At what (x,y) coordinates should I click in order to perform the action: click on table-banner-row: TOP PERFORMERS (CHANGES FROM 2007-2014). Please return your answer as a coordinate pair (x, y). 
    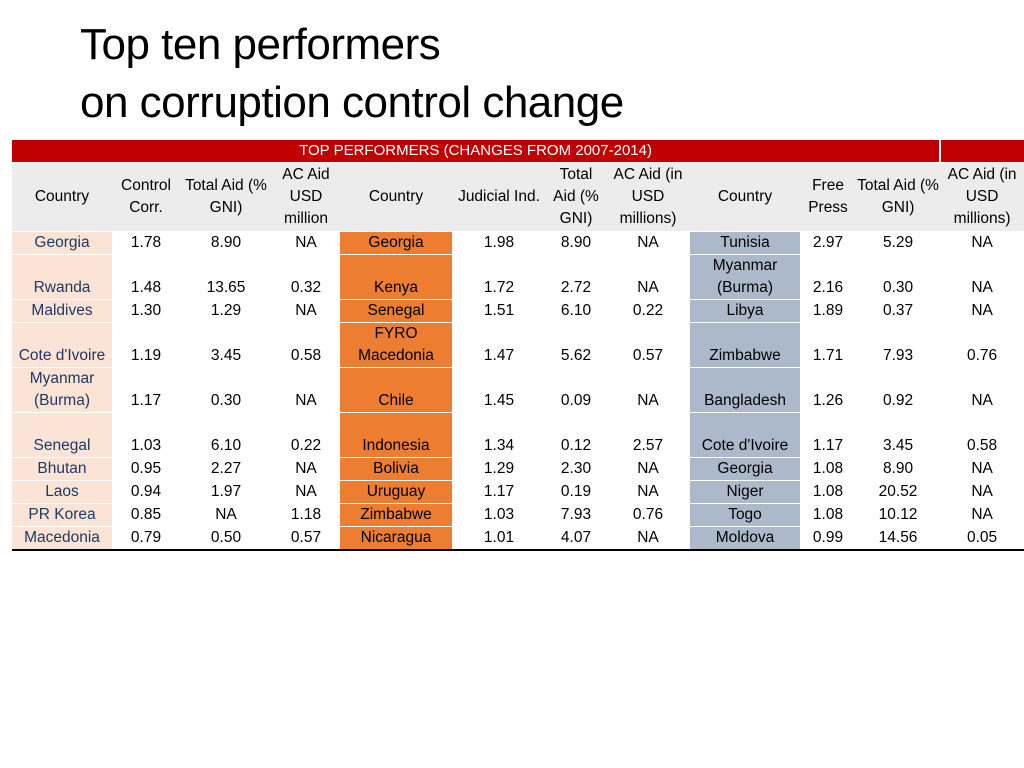
    Looking at the image, I should click on (518, 151).